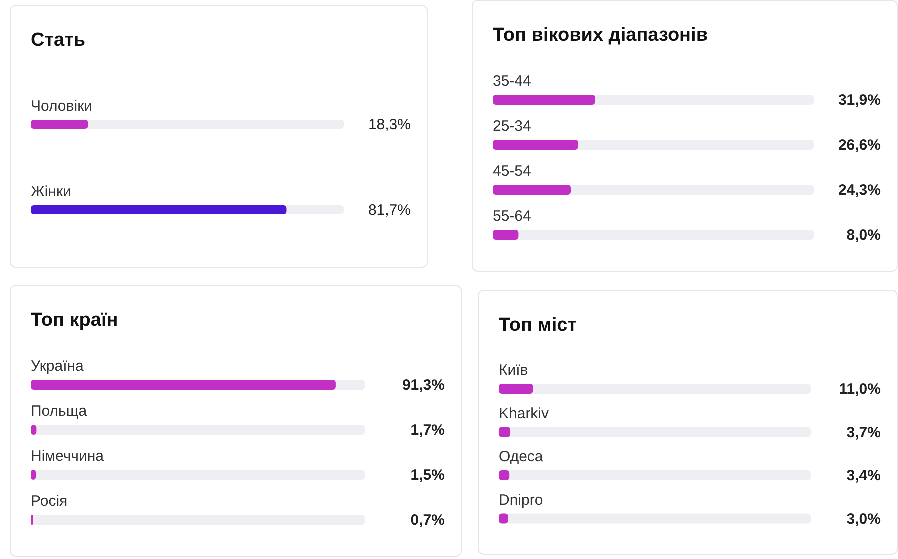 This screenshot has height=559, width=898. Describe the element at coordinates (74, 321) in the screenshot. I see `chart-title: Топ країн` at that location.